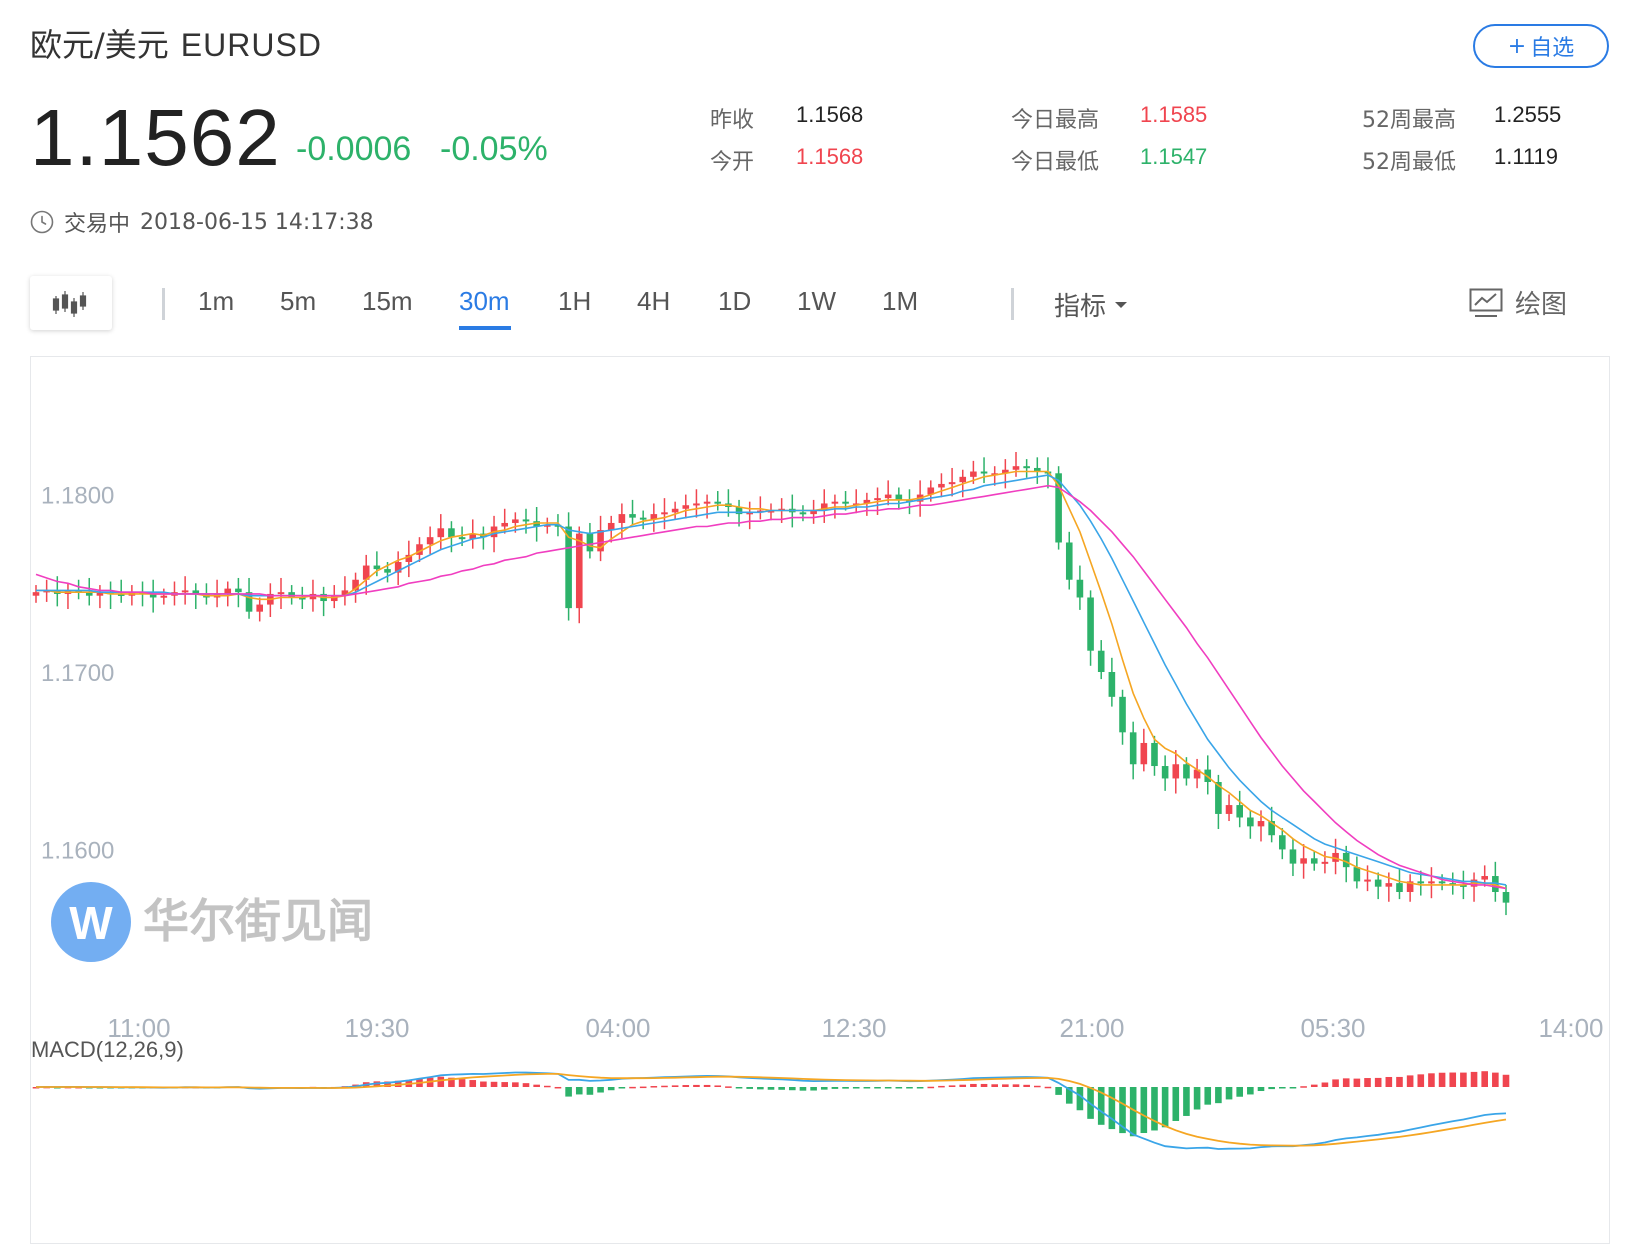 The height and width of the screenshot is (1250, 1644). What do you see at coordinates (1091, 304) in the screenshot?
I see `indicator-dropdown: 指标` at bounding box center [1091, 304].